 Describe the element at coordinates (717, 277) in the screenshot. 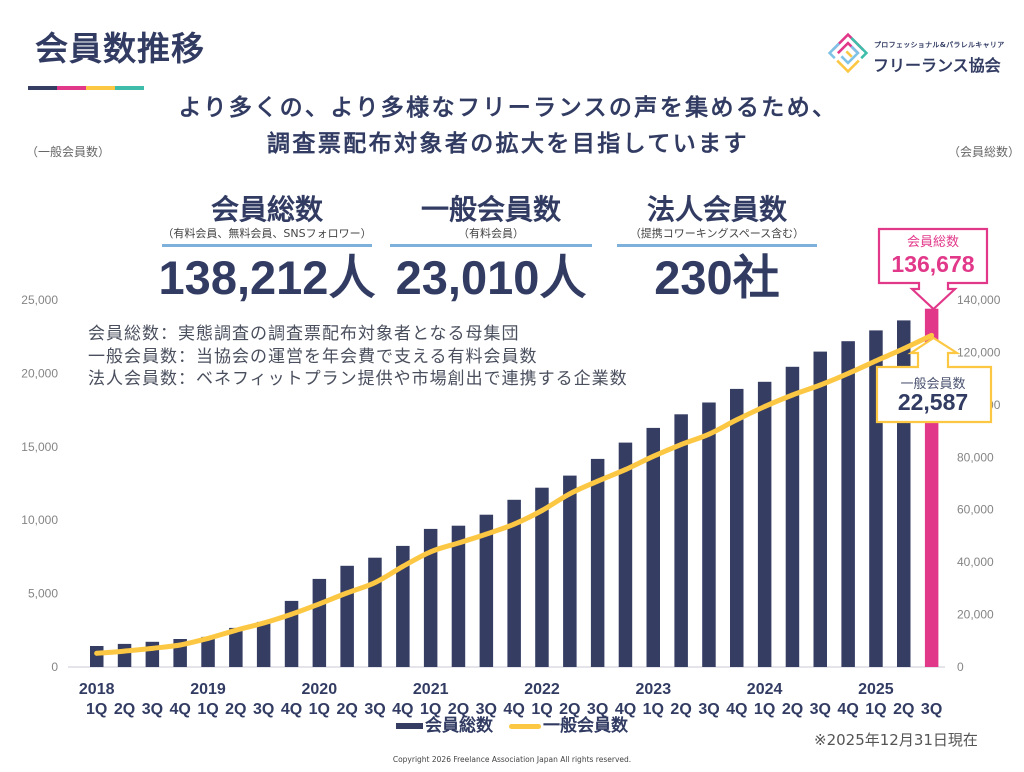

I see `stat-value: 230社` at that location.